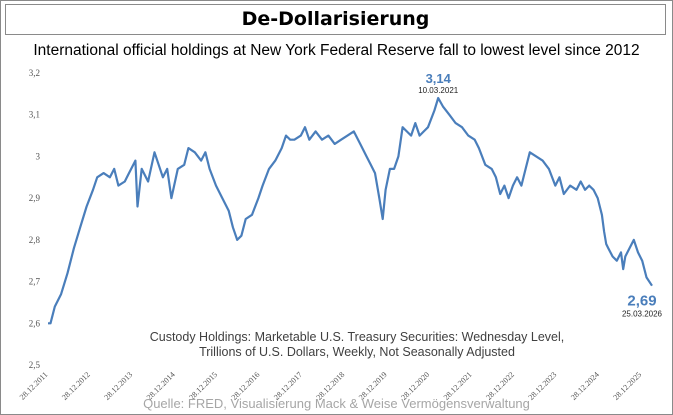  Describe the element at coordinates (35, 219) in the screenshot. I see `y-axis: 2,5 2,6 2,7 2,8 2,9 3 3,1 3,2` at that location.